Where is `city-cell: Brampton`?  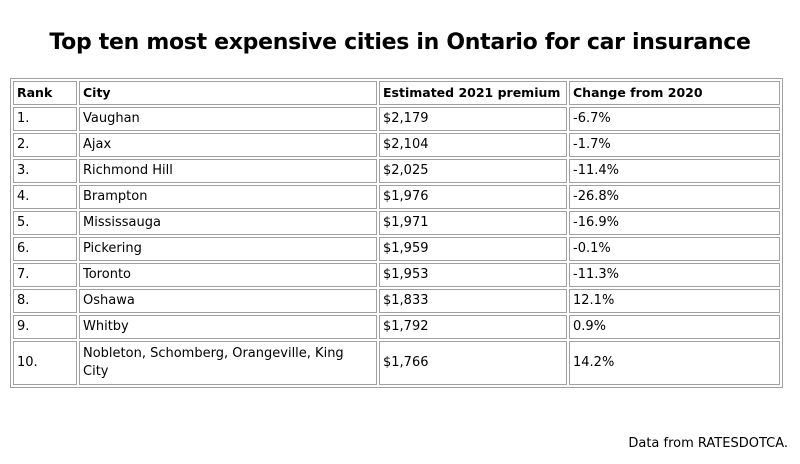 city-cell: Brampton is located at coordinates (228, 197).